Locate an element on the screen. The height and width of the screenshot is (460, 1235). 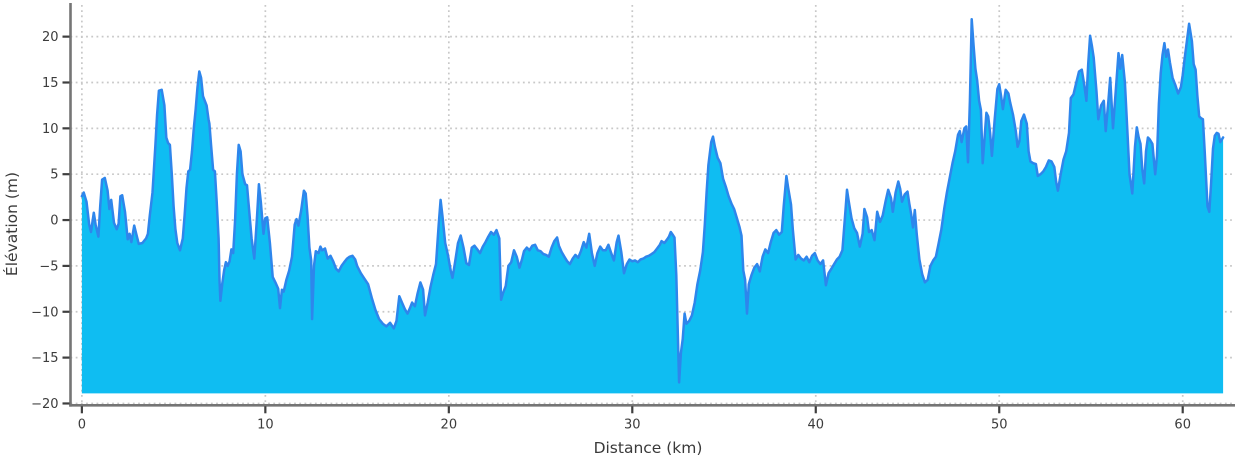
y-tick-label: −15 is located at coordinates (44, 358).